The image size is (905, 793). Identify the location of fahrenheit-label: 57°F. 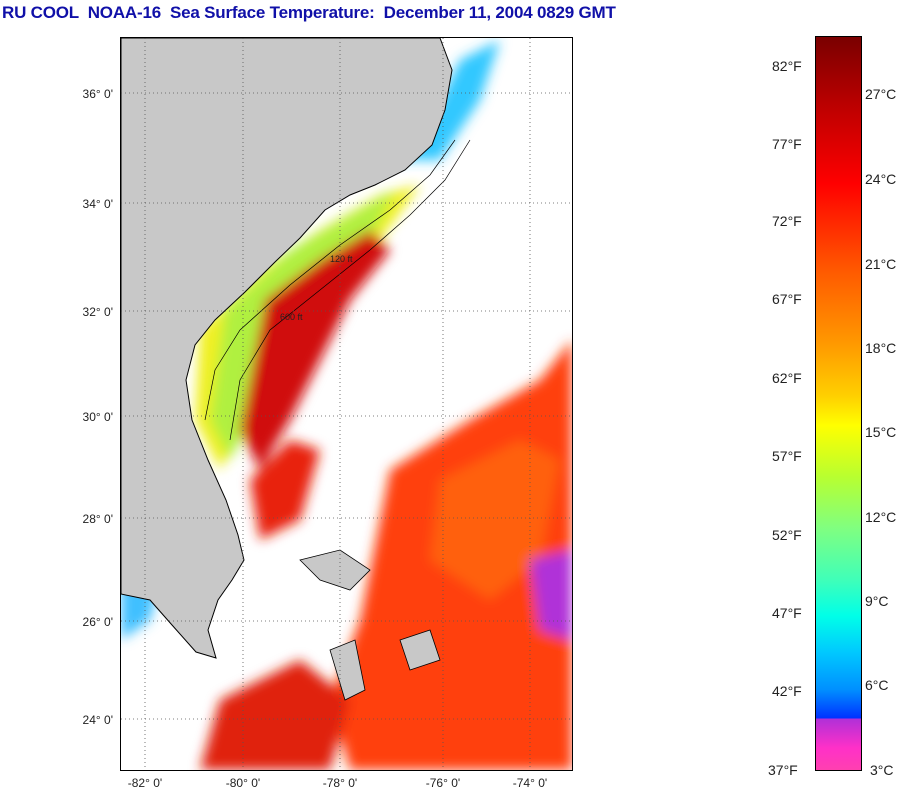
(787, 456).